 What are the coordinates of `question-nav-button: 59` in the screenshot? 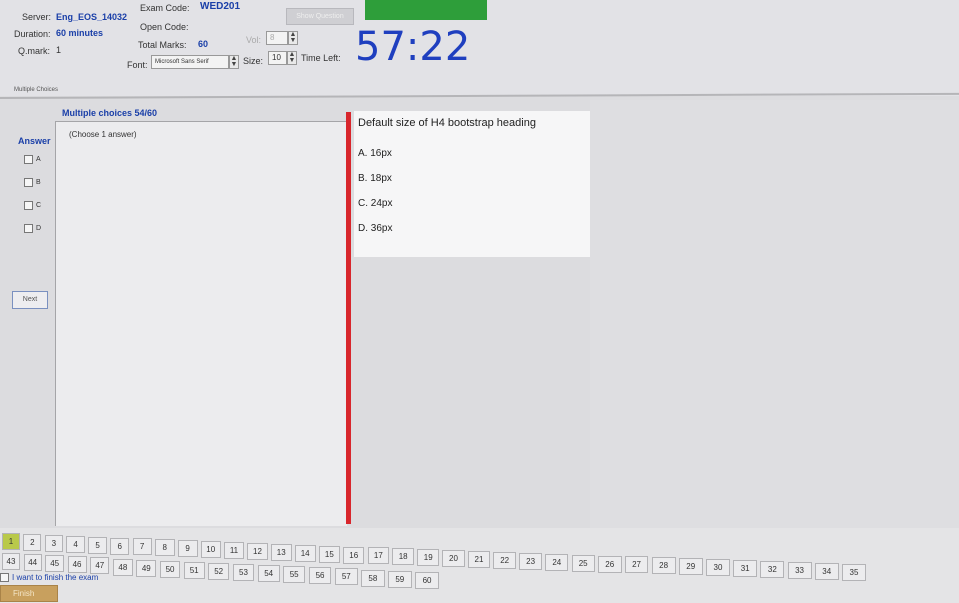 It's located at (400, 579).